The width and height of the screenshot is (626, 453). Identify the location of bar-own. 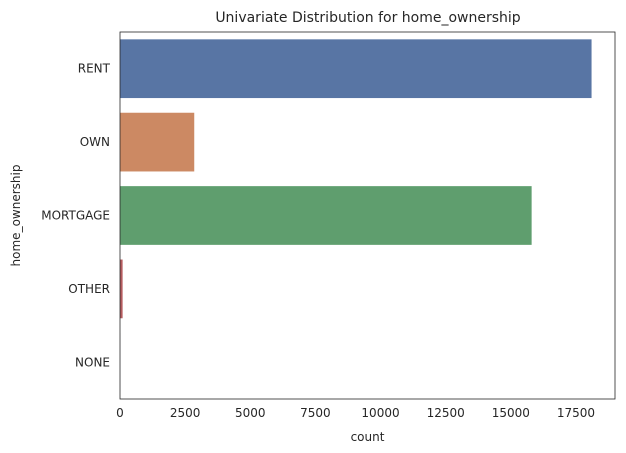
(157, 142).